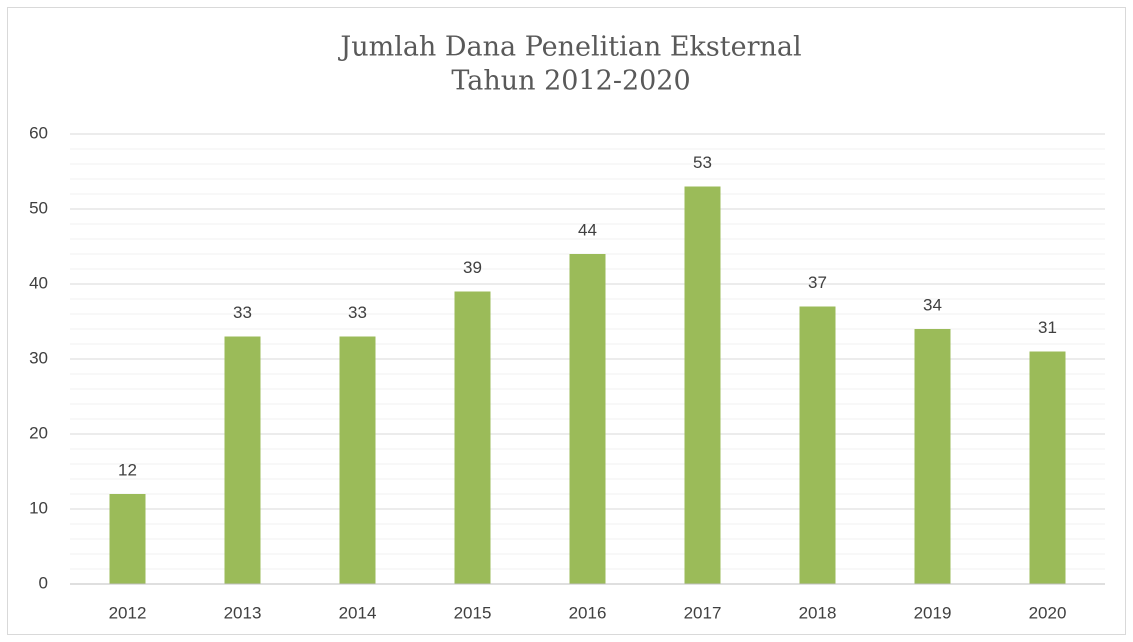 The width and height of the screenshot is (1133, 642). Describe the element at coordinates (38, 357) in the screenshot. I see `y-tick-label: 30` at that location.